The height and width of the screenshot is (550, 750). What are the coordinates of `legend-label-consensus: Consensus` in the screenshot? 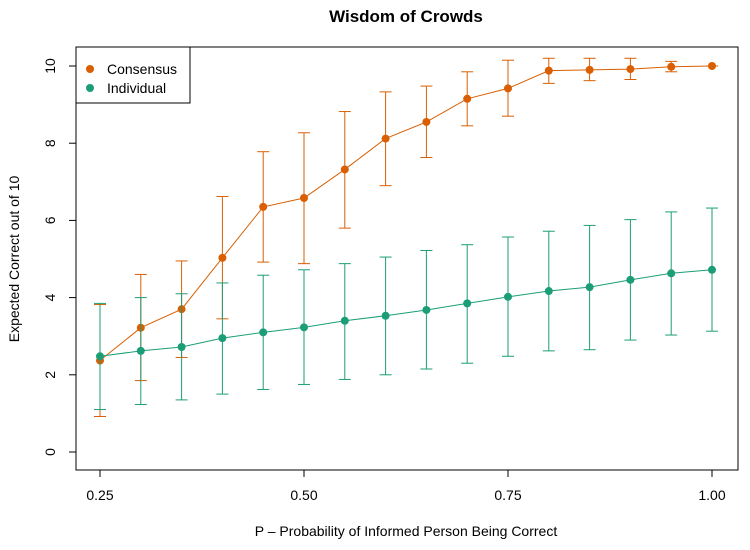 It's located at (142, 69).